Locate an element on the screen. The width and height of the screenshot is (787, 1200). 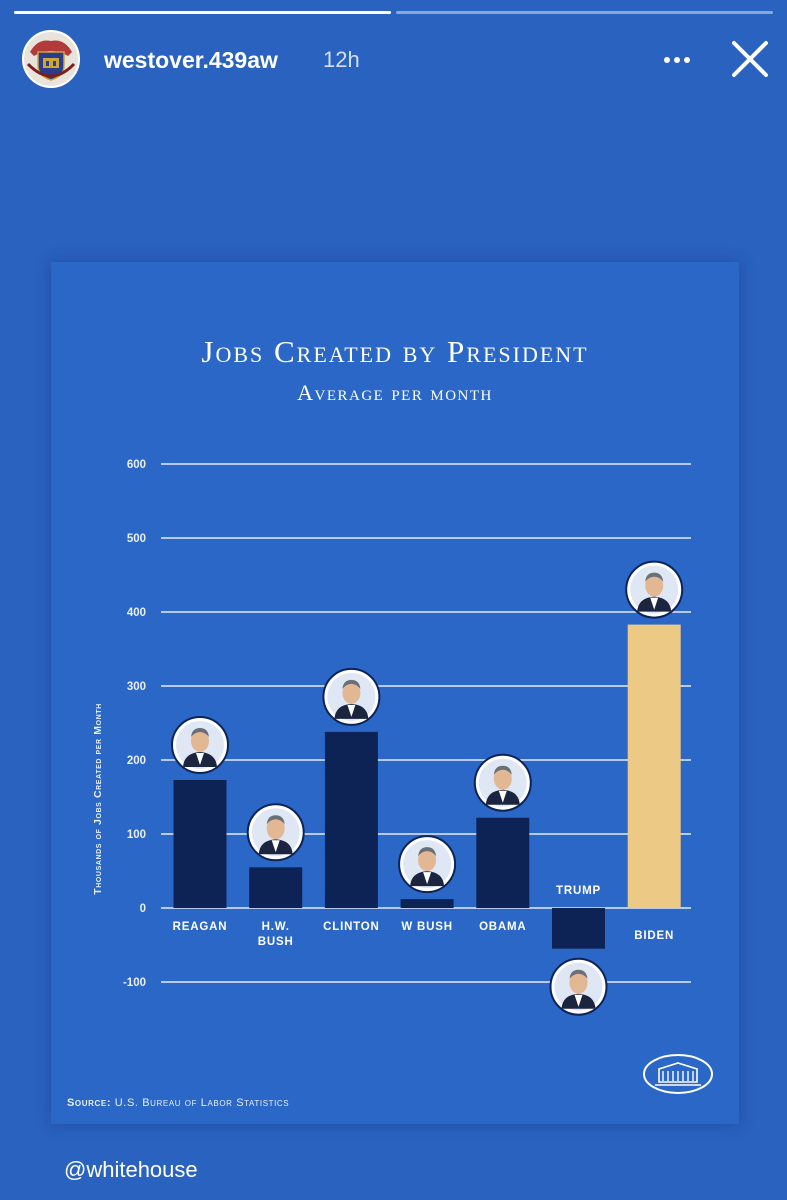
x-category-label: BUSH is located at coordinates (276, 942).